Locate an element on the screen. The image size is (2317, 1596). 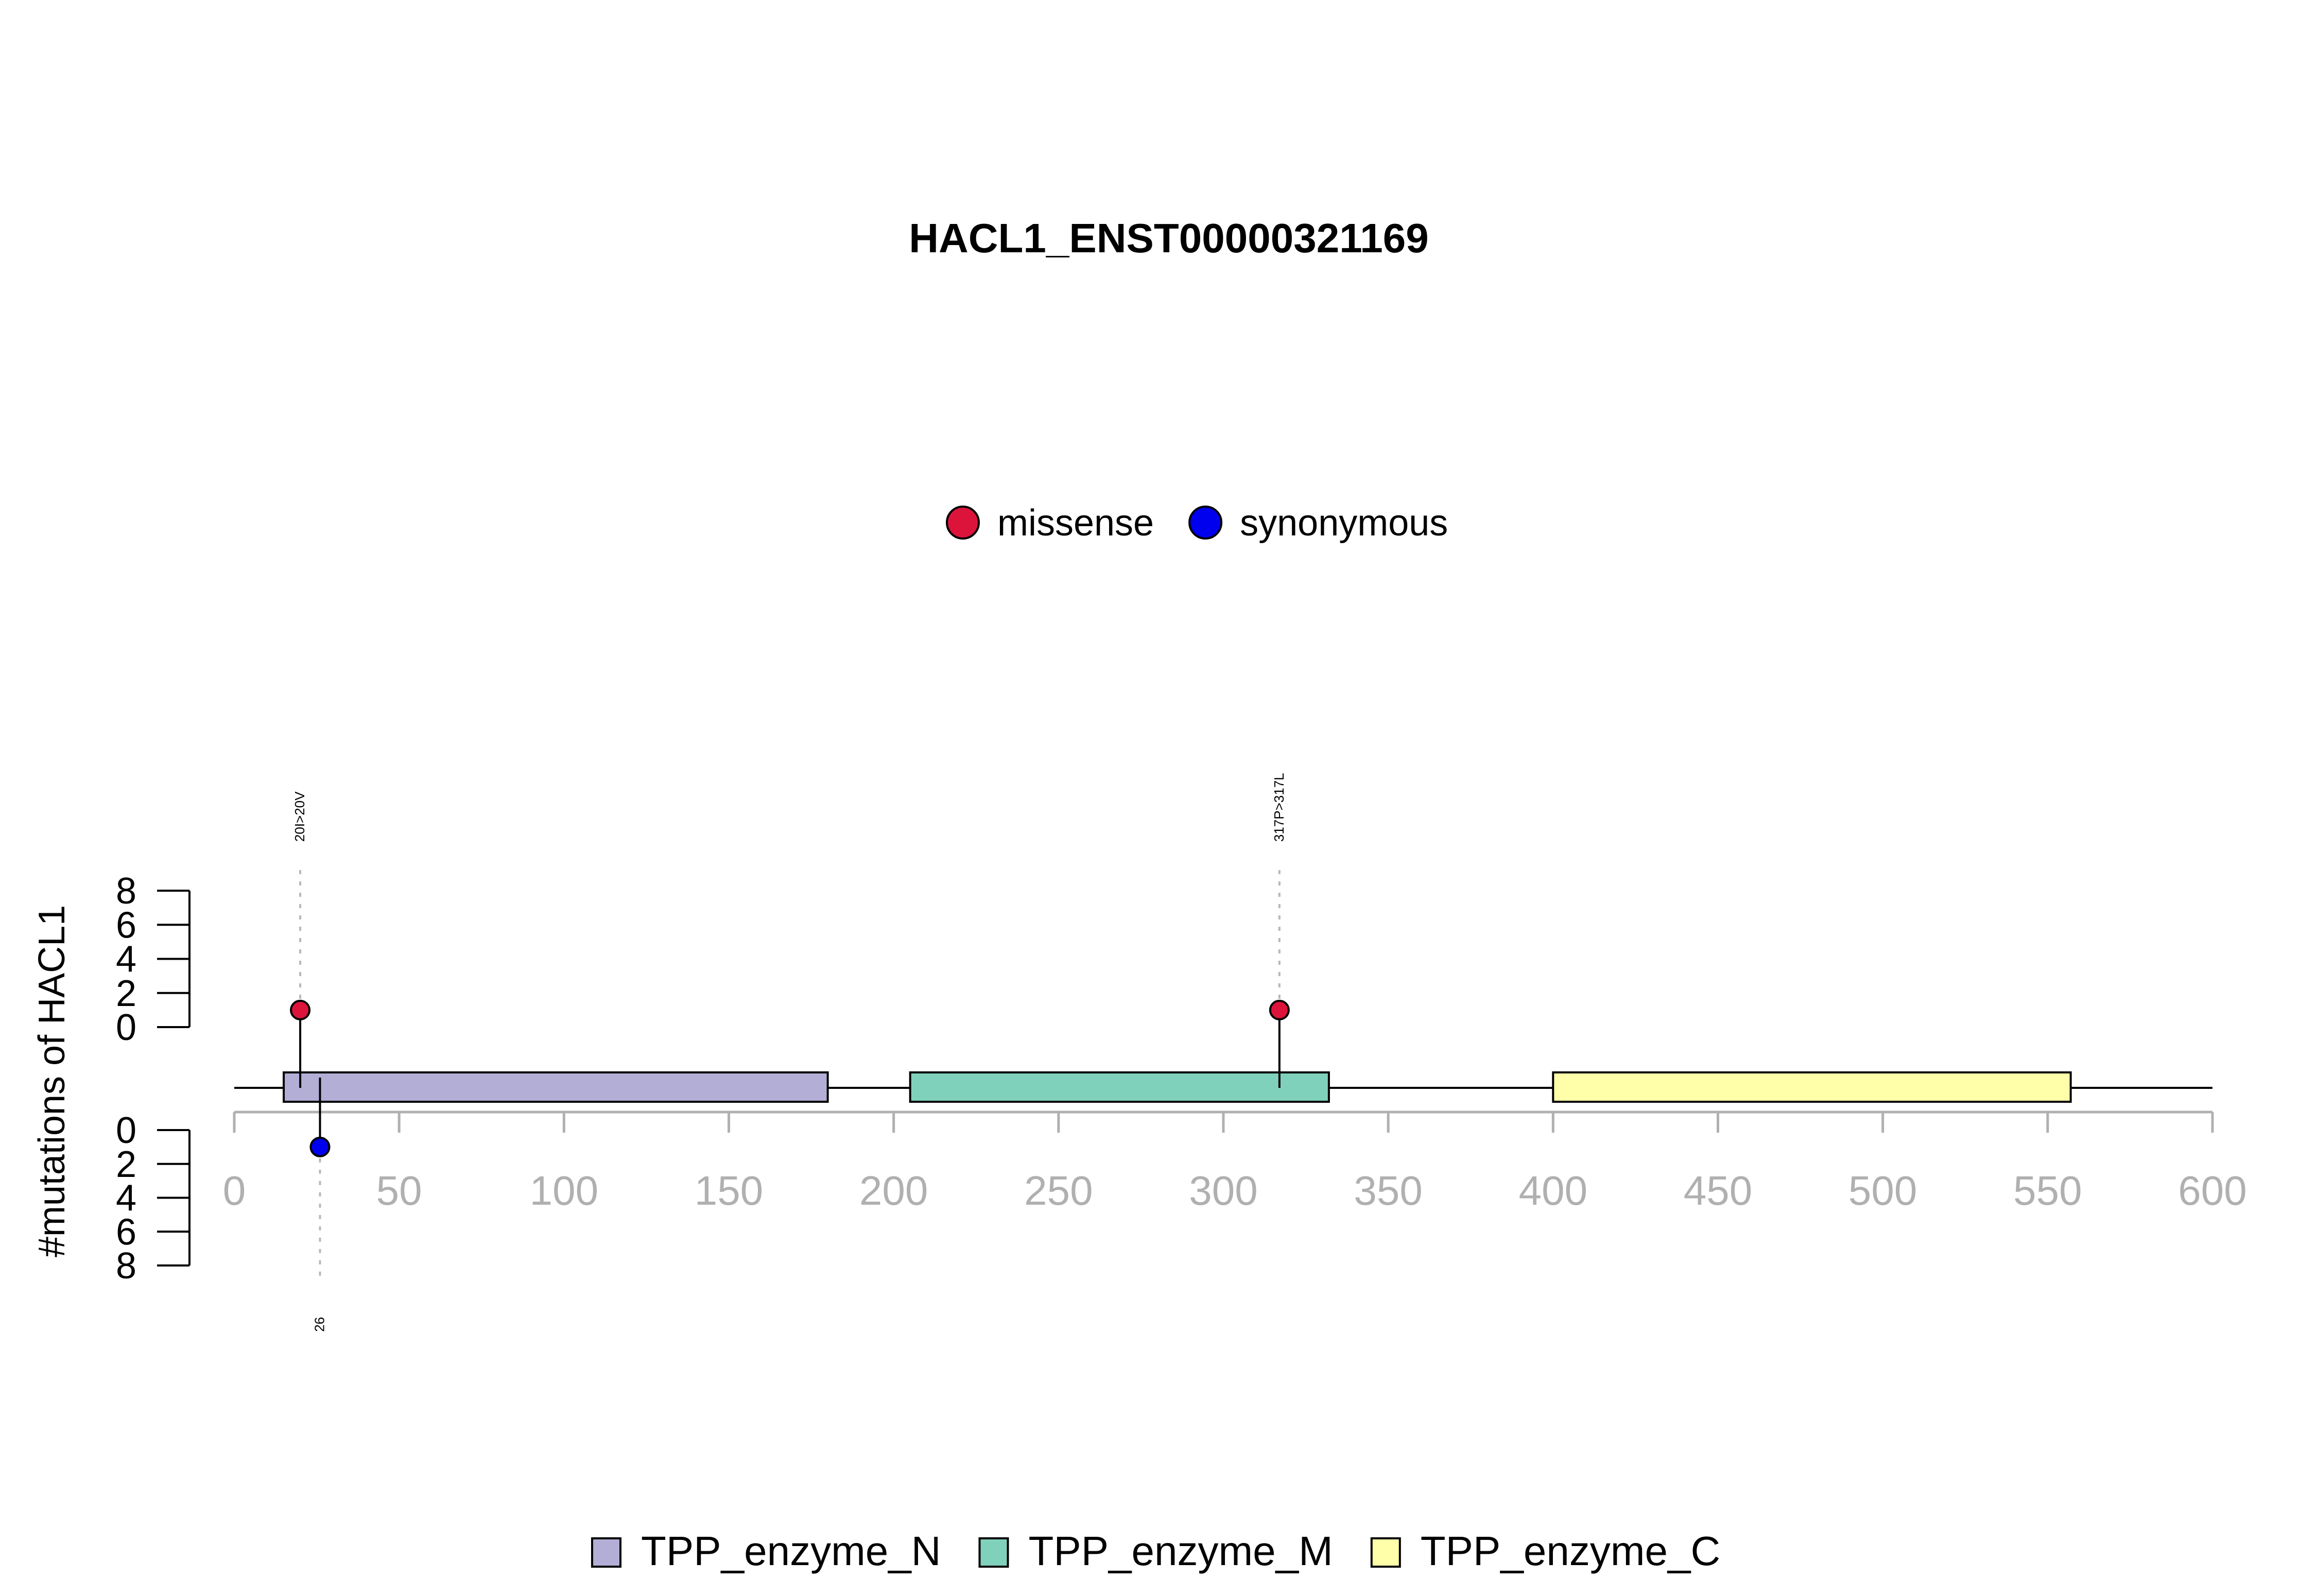
x-tick-label: 500 is located at coordinates (1882, 1191).